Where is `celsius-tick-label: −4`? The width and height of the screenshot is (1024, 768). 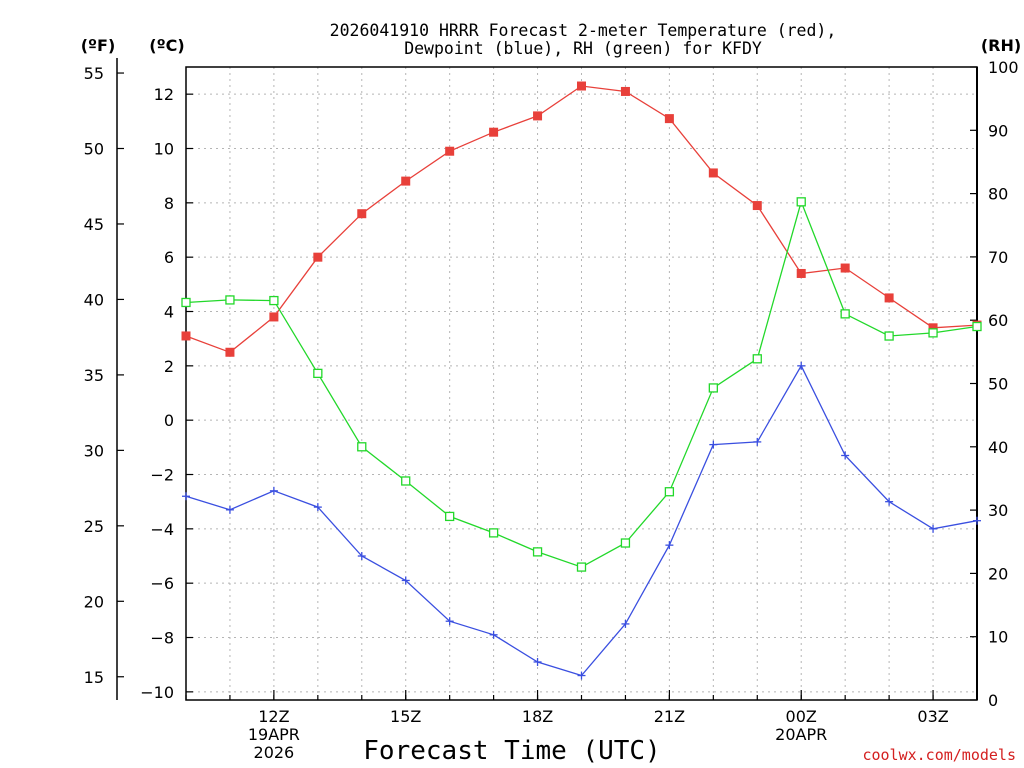 celsius-tick-label: −4 is located at coordinates (162, 529).